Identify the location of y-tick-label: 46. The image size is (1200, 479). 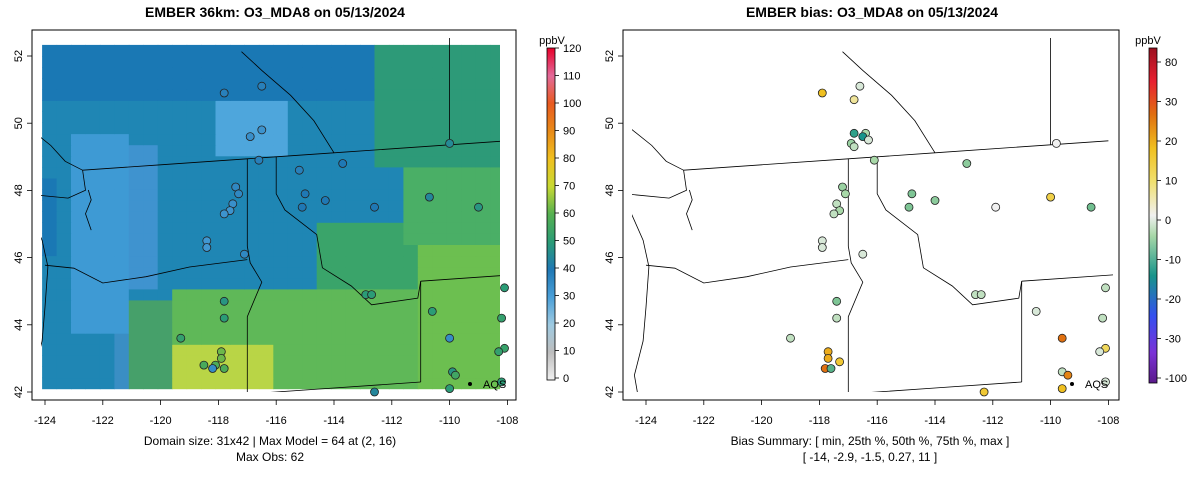
(610, 257).